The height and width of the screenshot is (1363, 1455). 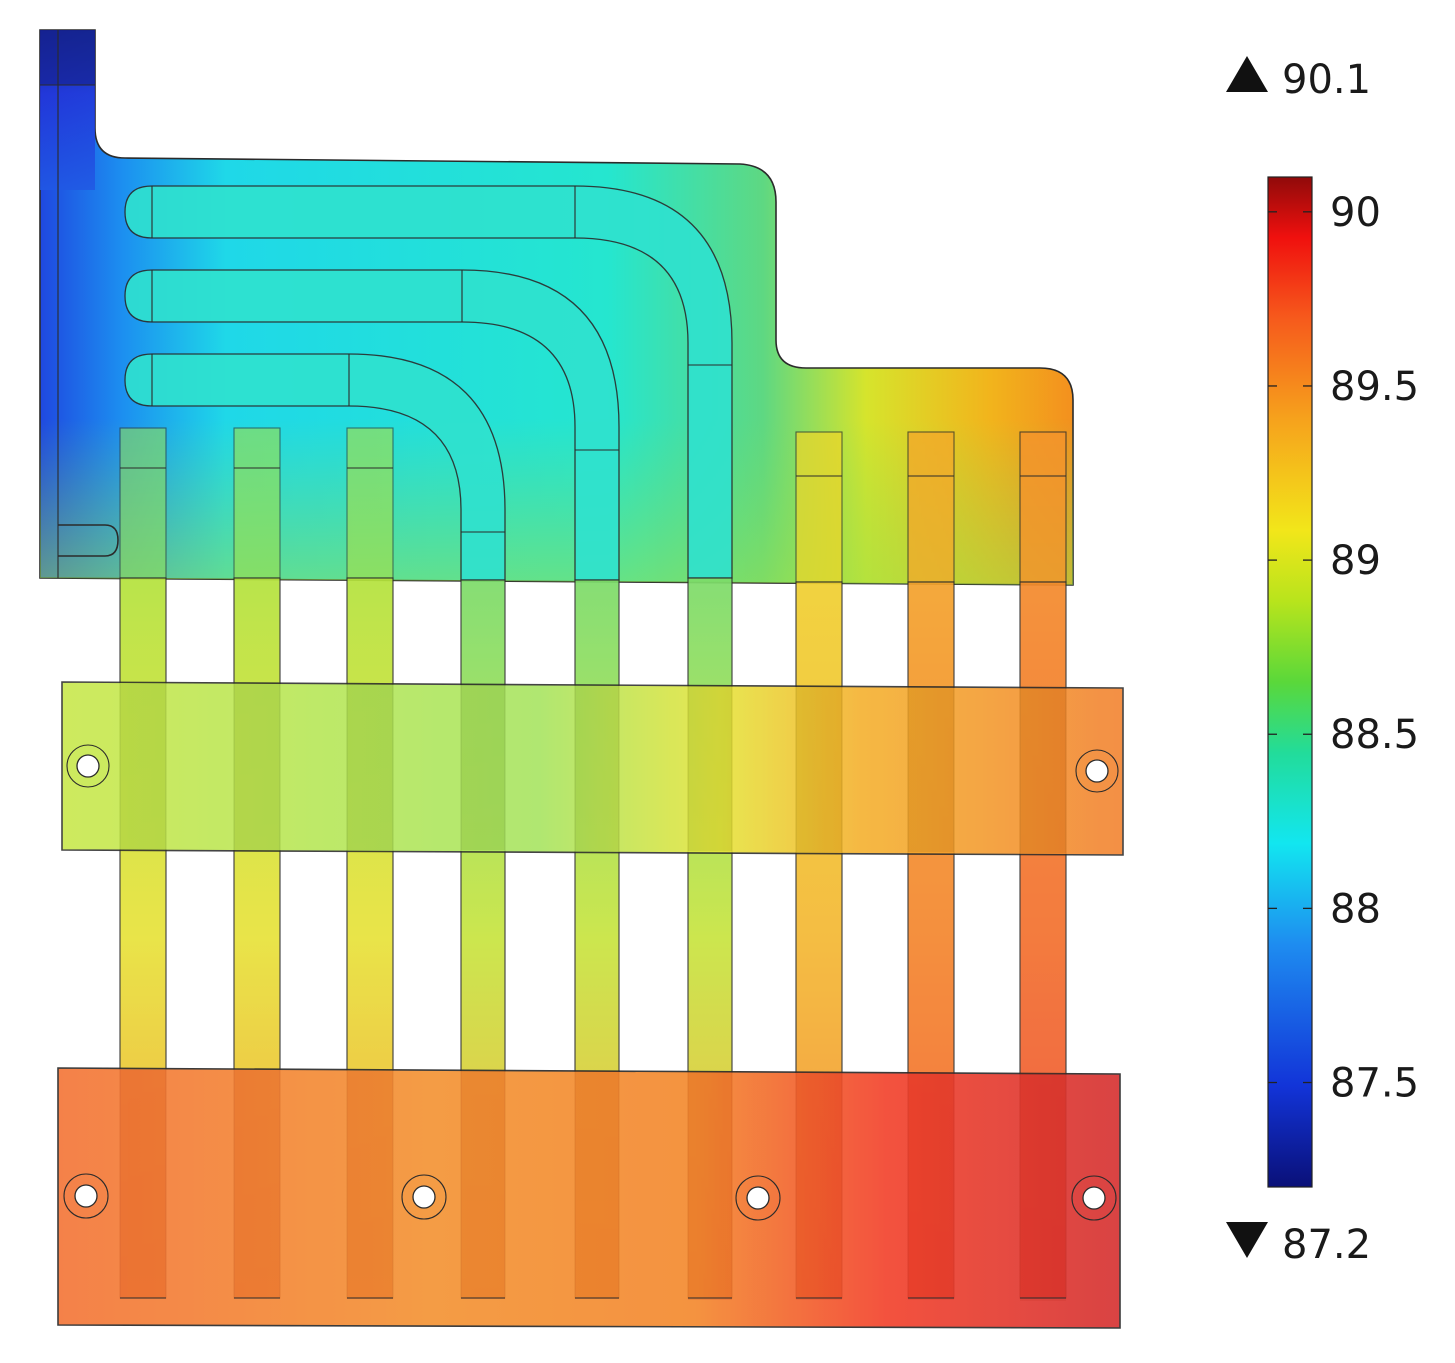 I want to click on colorbar-gradient, so click(x=1290, y=682).